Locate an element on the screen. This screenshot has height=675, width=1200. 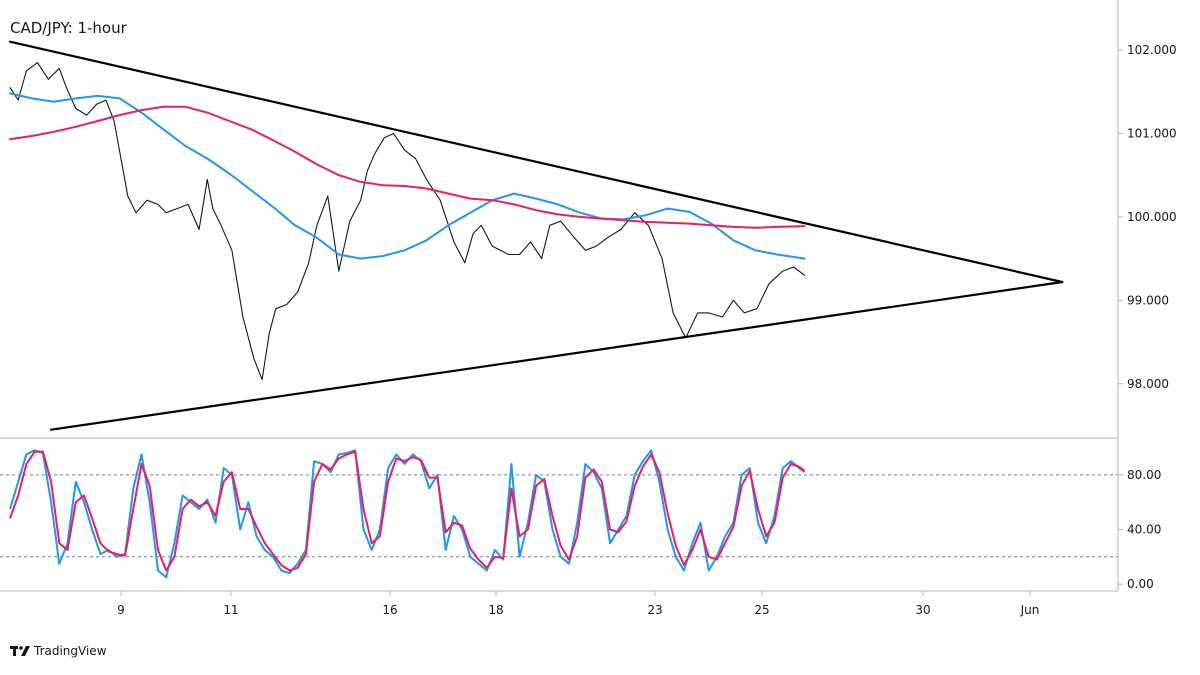
time-tick-label: 11 is located at coordinates (230, 610).